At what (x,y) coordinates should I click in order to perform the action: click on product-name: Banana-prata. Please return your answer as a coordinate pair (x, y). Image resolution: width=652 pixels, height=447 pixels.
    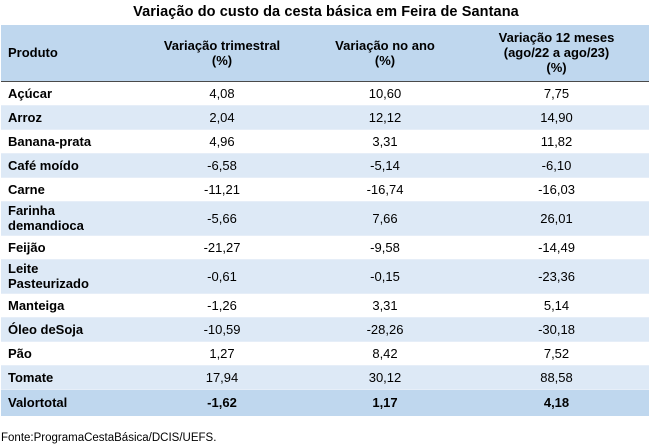
    Looking at the image, I should click on (69, 141).